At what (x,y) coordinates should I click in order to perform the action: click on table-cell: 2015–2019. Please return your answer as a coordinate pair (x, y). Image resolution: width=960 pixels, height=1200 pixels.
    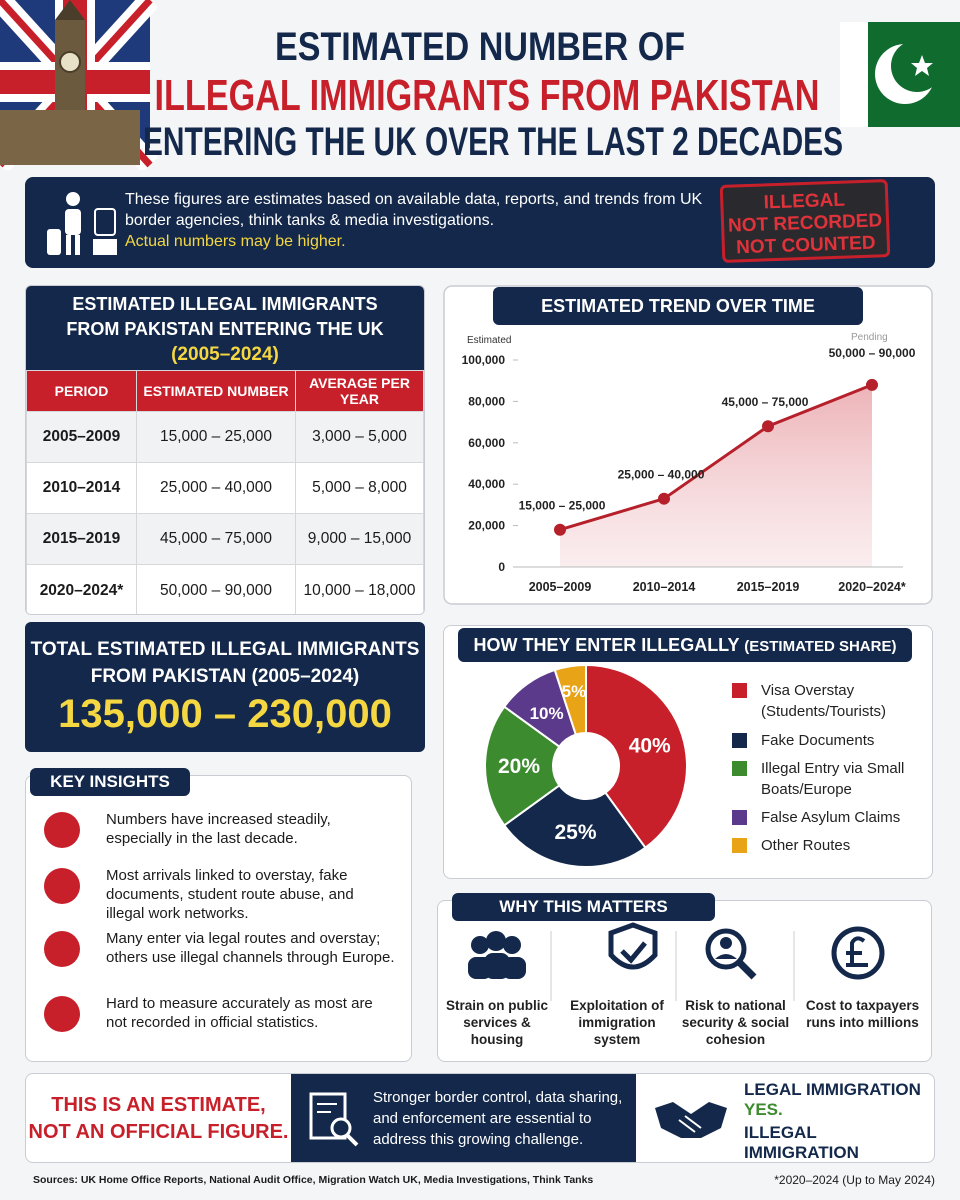
    Looking at the image, I should click on (81, 539).